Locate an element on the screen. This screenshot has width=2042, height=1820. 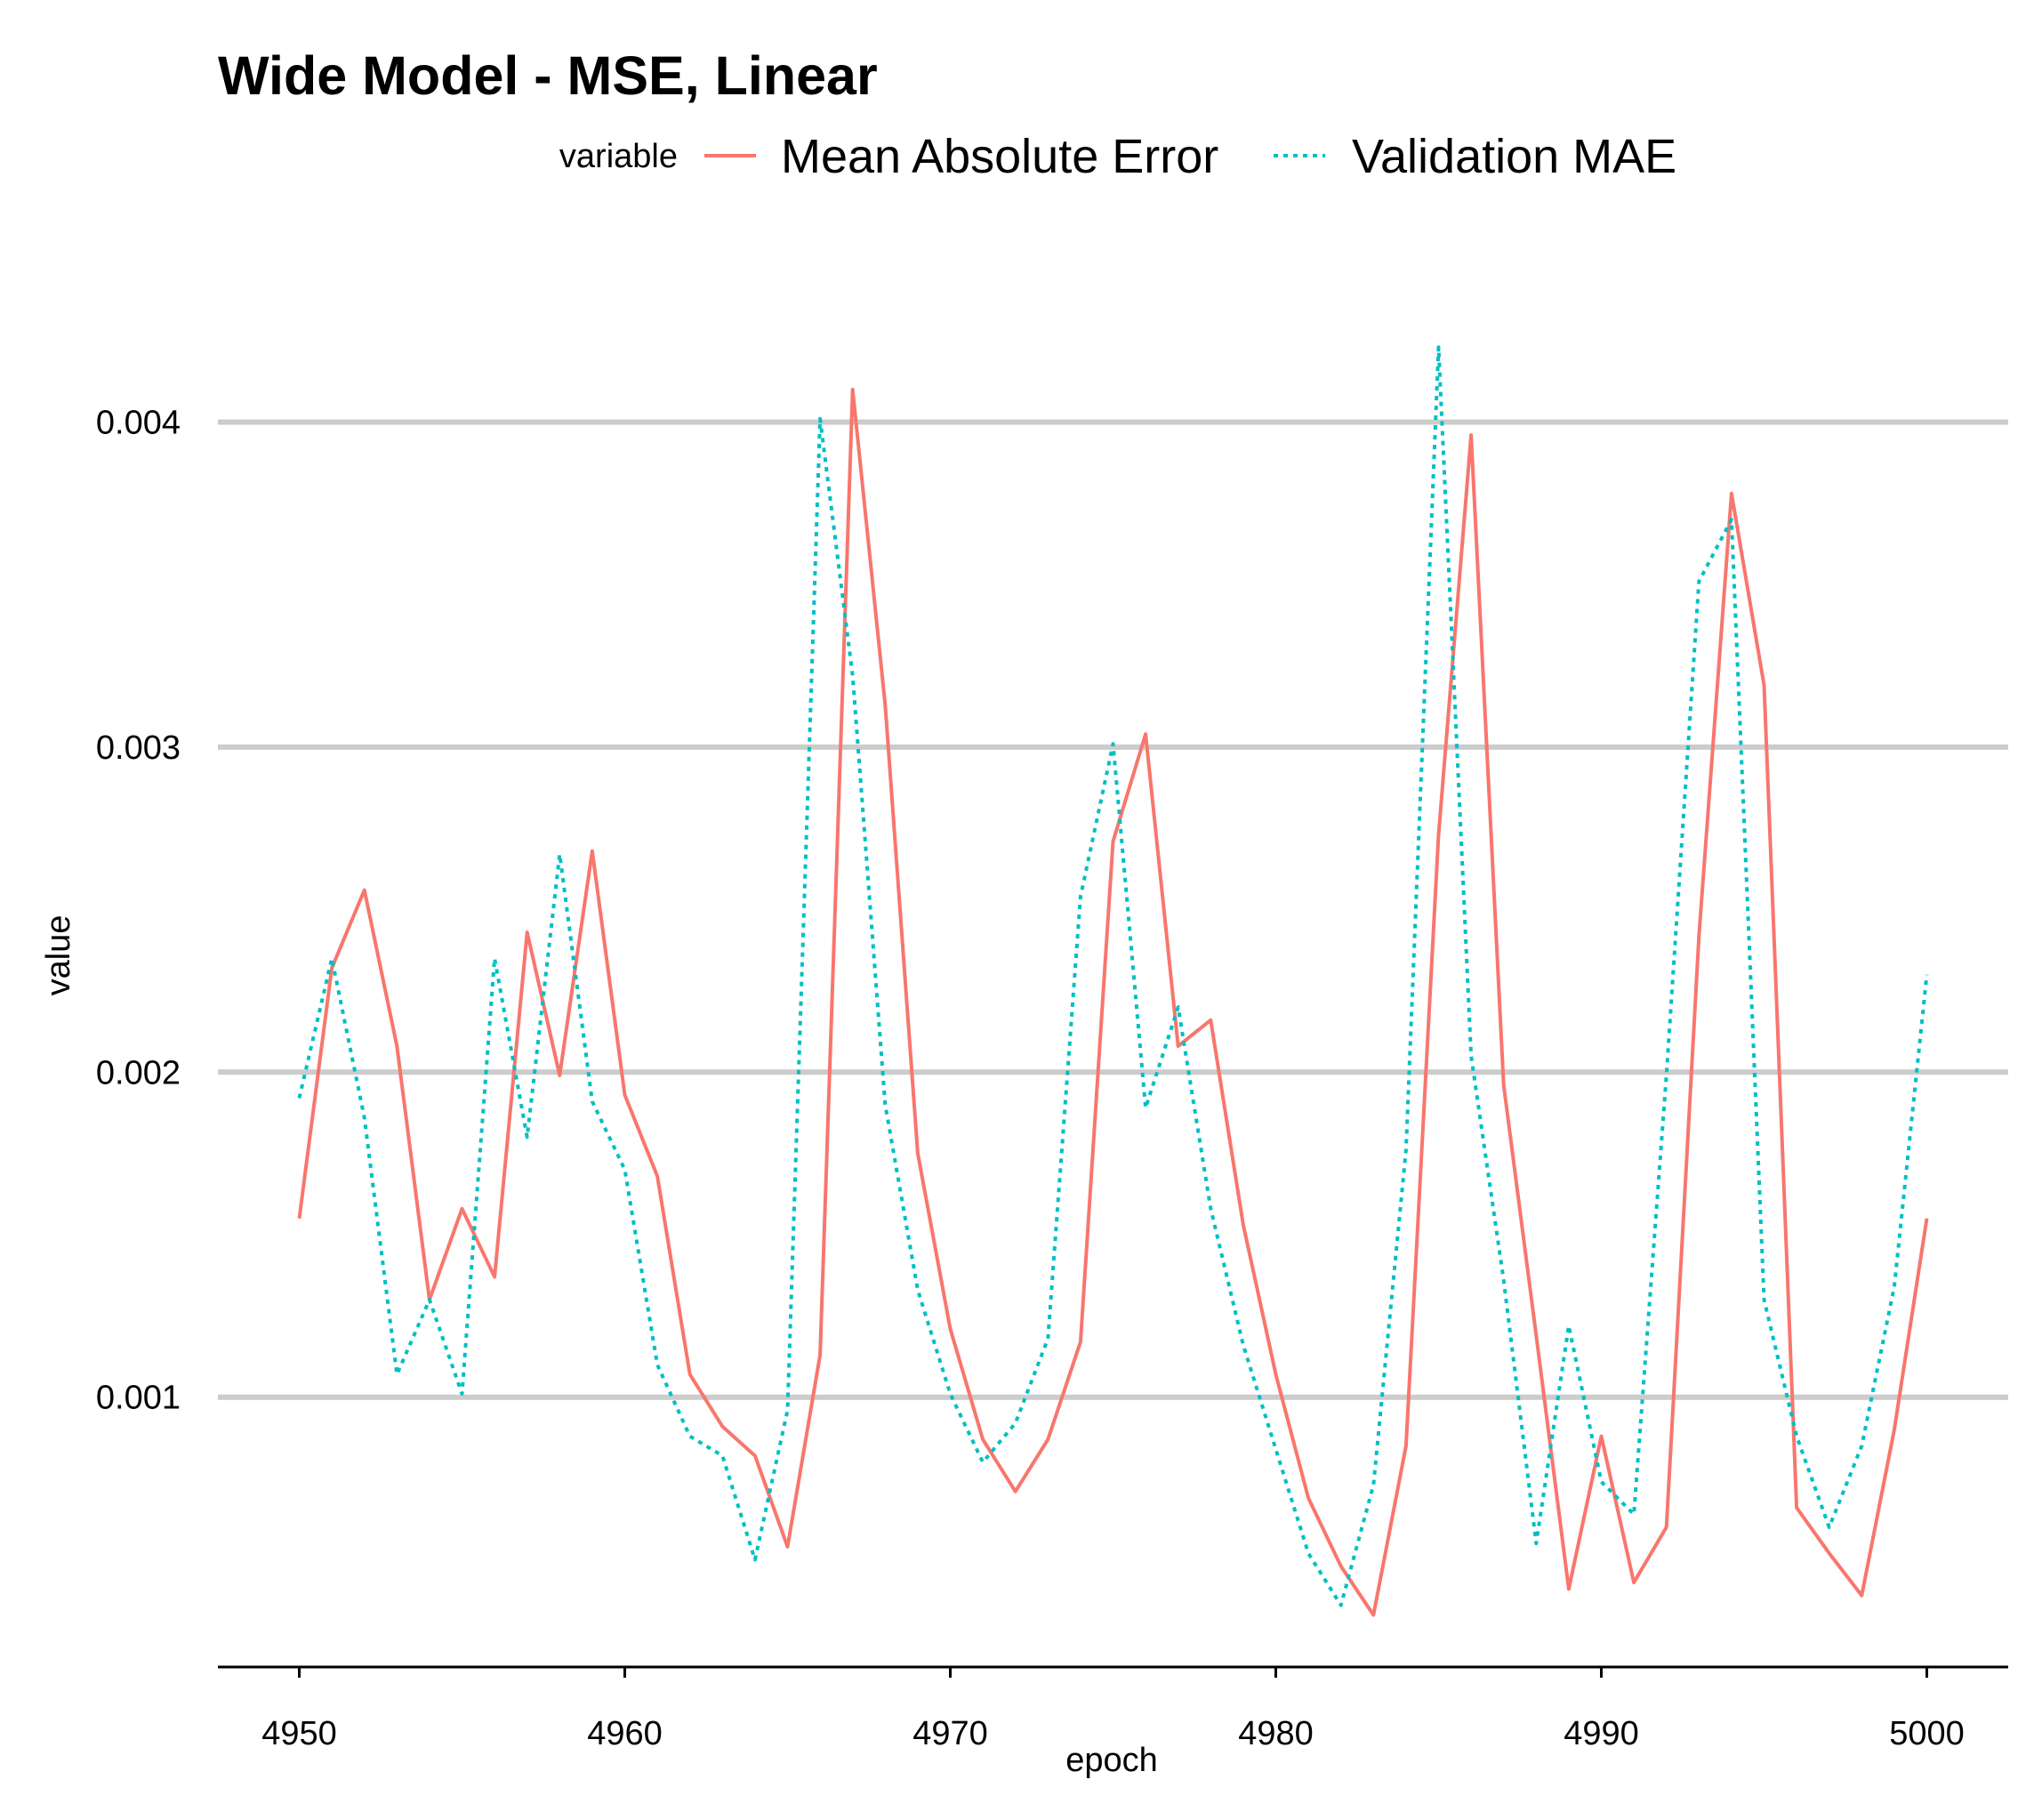
legend-label-mean-absolute-error: Mean Absolute Error is located at coordinates (1000, 156).